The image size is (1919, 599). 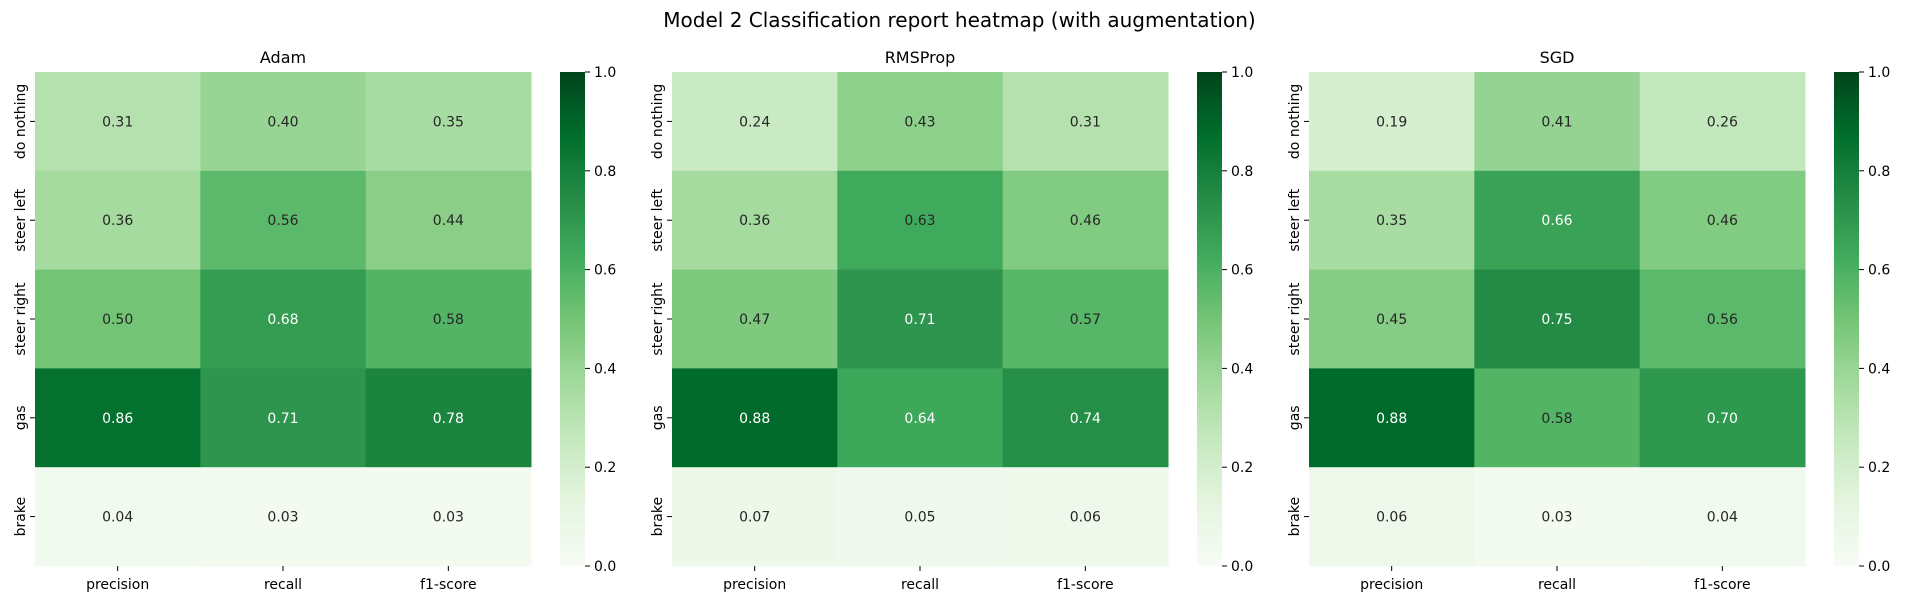 What do you see at coordinates (1242, 73) in the screenshot?
I see `colorbar-tick-label: 1.0` at bounding box center [1242, 73].